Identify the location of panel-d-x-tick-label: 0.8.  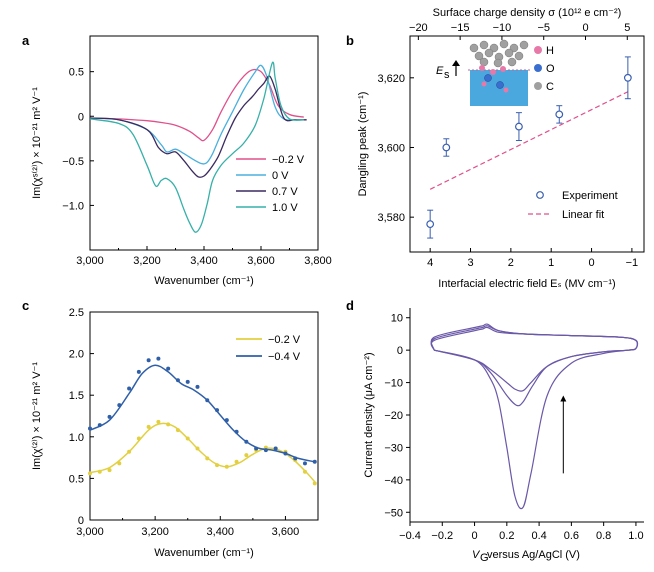
(603, 536).